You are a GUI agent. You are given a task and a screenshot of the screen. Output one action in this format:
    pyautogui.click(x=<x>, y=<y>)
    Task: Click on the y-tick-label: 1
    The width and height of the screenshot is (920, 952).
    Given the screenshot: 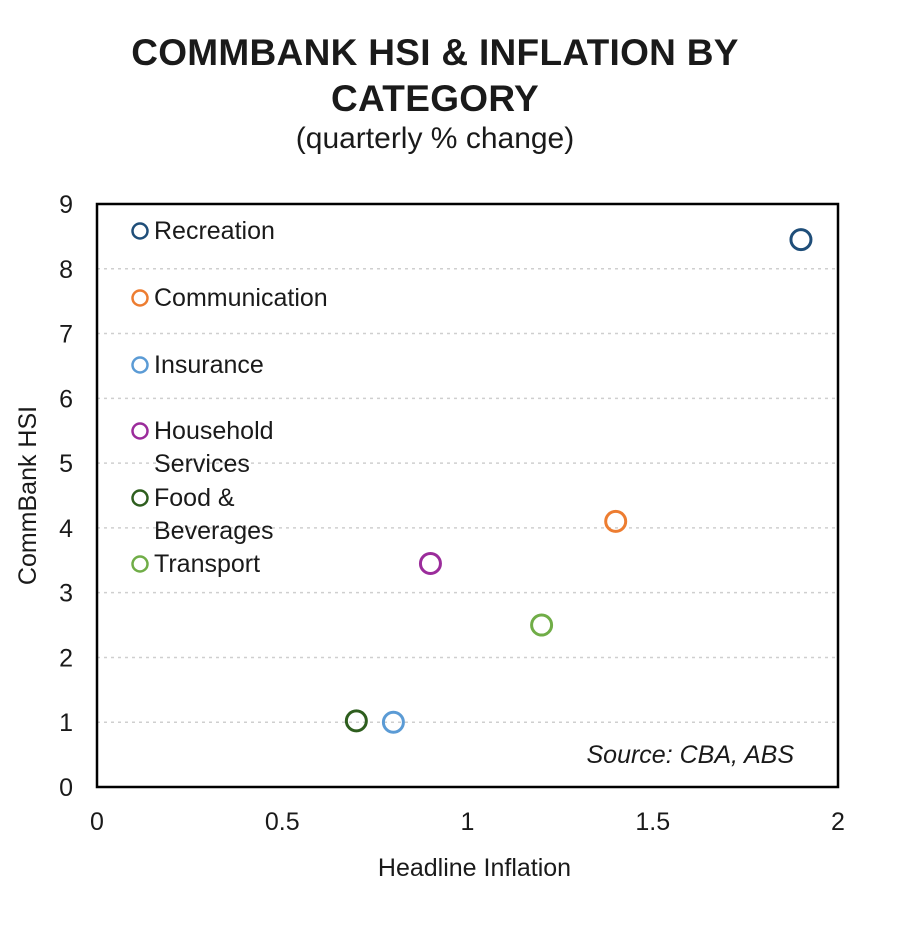 What is the action you would take?
    pyautogui.click(x=66, y=723)
    